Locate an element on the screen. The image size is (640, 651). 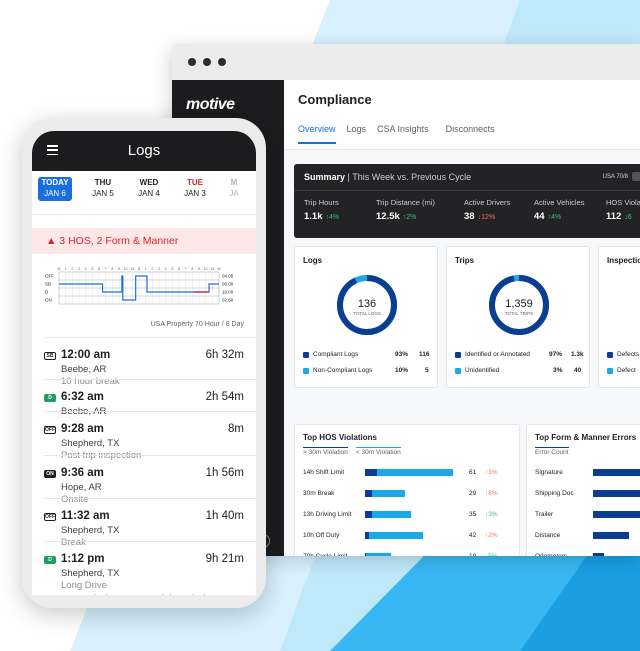
entry-violation-alert: Exceeded 11-Hour Driving Limit is located at coordinates (134, 594).